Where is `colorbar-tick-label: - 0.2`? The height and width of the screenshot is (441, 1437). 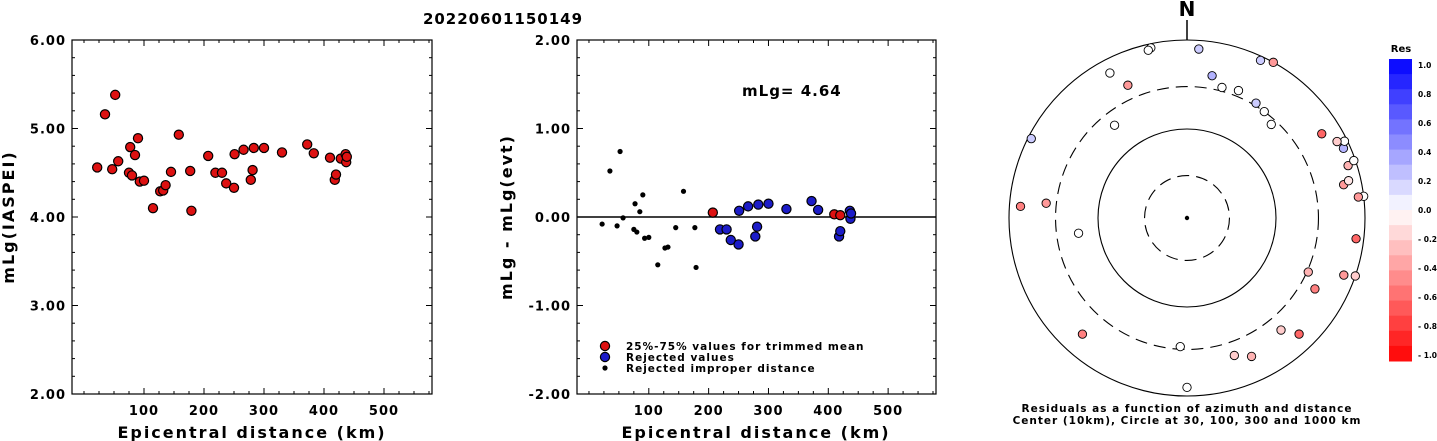 colorbar-tick-label: - 0.2 is located at coordinates (1427, 239).